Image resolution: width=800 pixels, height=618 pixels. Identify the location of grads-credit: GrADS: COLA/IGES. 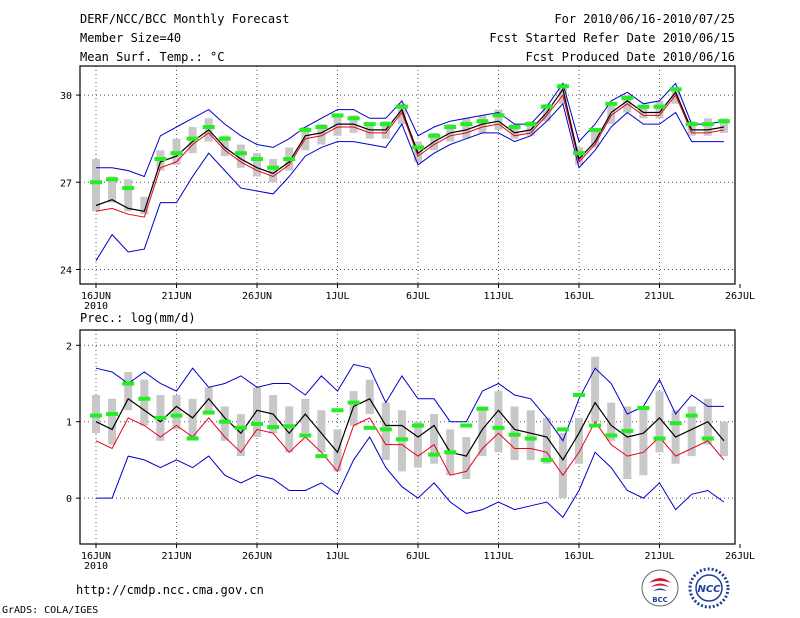
(50, 610).